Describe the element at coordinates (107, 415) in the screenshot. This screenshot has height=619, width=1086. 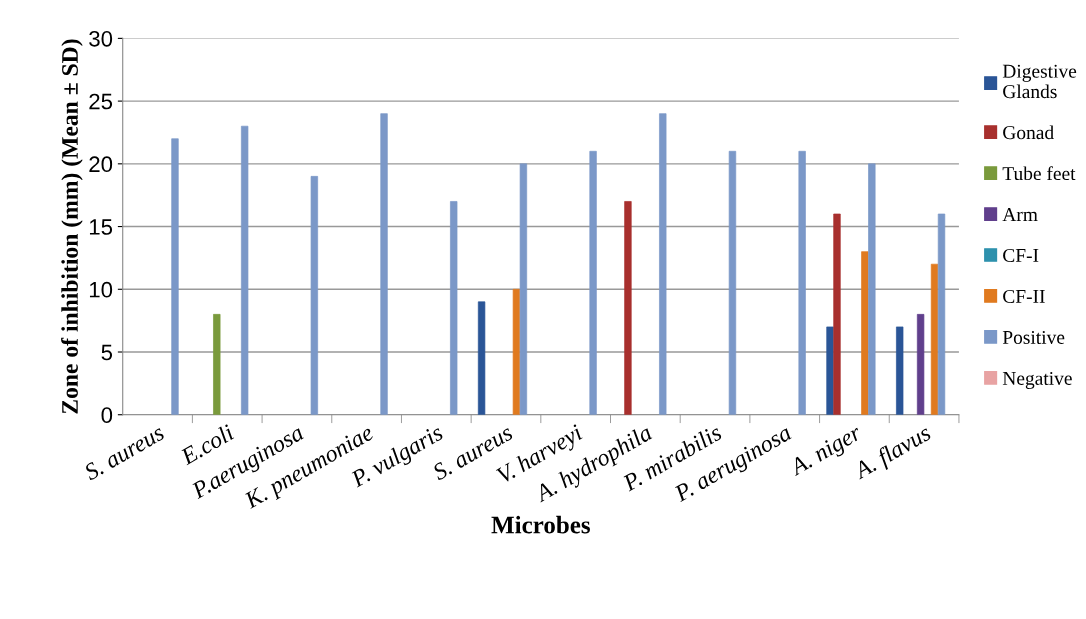
I see `y-tick-label: 0` at that location.